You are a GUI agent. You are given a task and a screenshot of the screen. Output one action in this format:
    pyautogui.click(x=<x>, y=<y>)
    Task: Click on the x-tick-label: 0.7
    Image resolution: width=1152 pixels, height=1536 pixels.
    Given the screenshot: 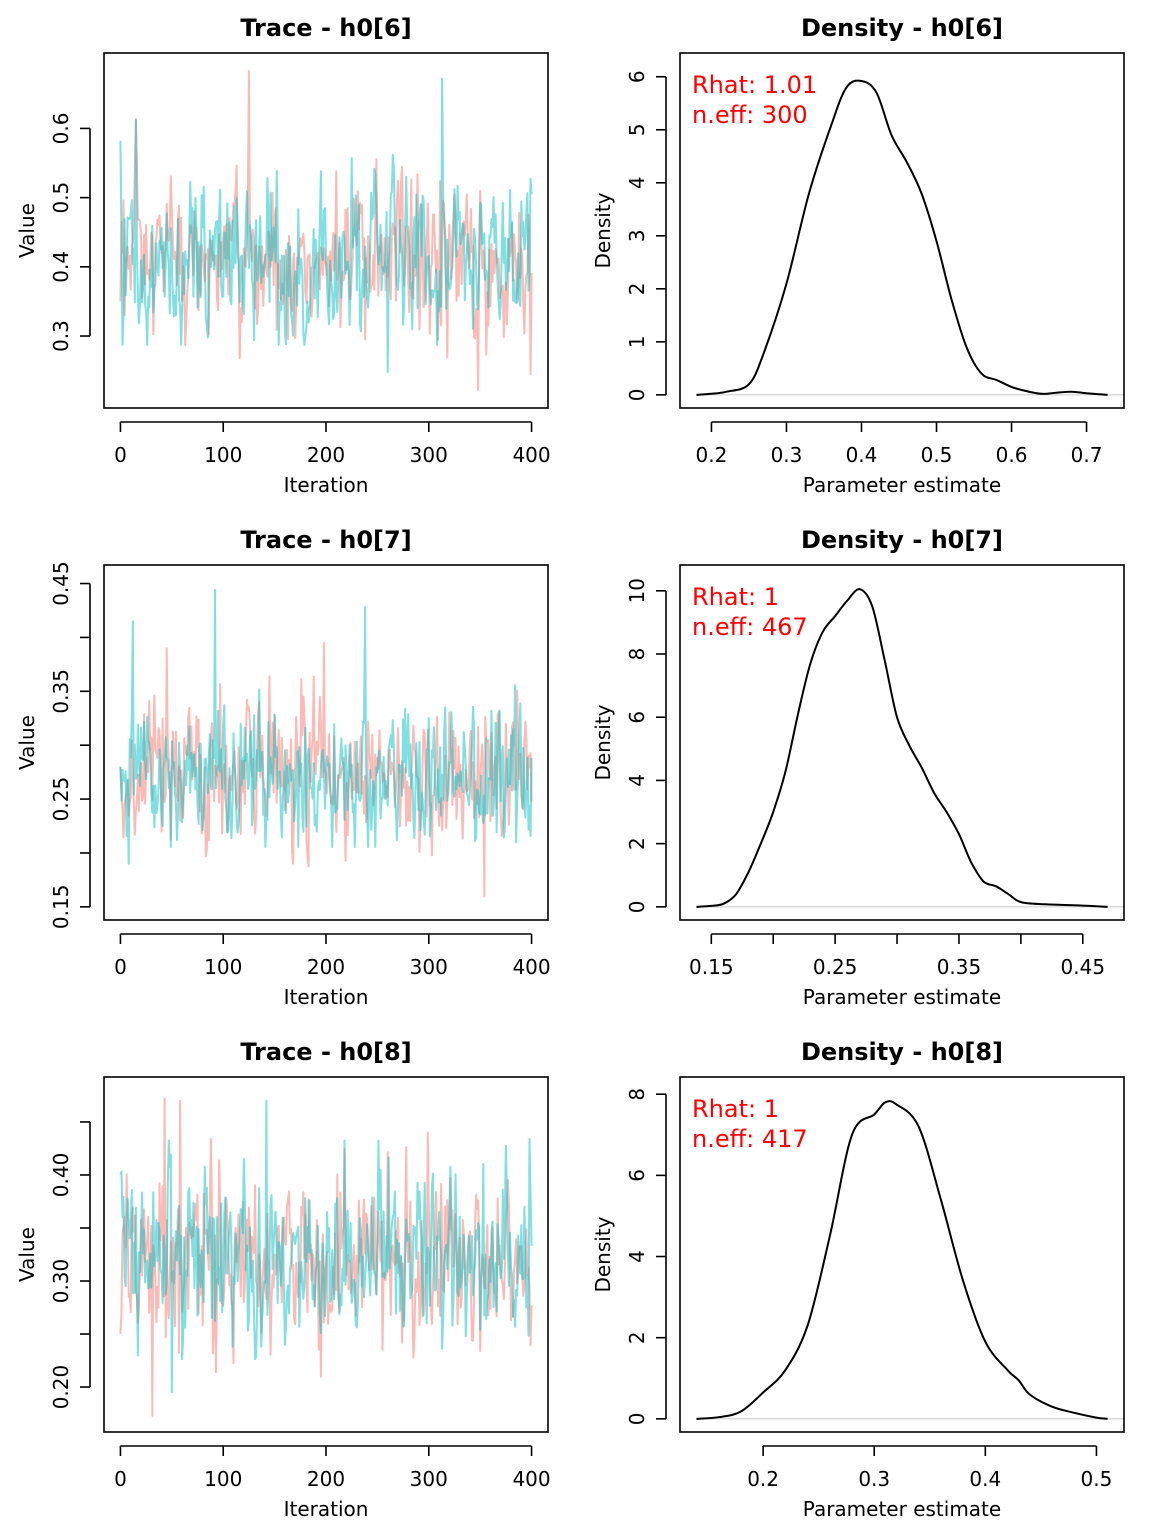 What is the action you would take?
    pyautogui.click(x=1087, y=455)
    